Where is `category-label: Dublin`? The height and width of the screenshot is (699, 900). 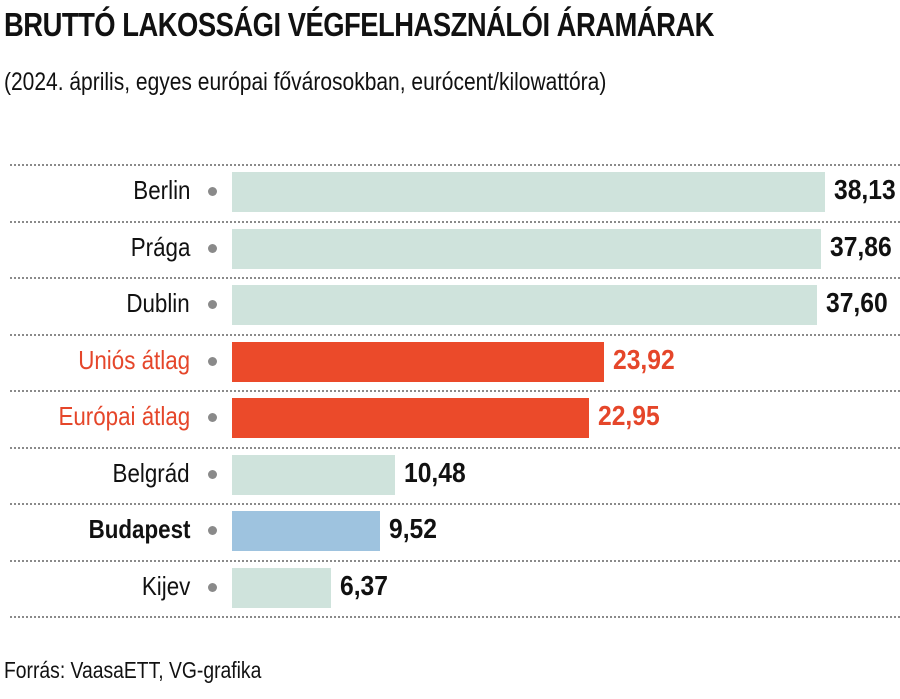
category-label: Dublin is located at coordinates (158, 303).